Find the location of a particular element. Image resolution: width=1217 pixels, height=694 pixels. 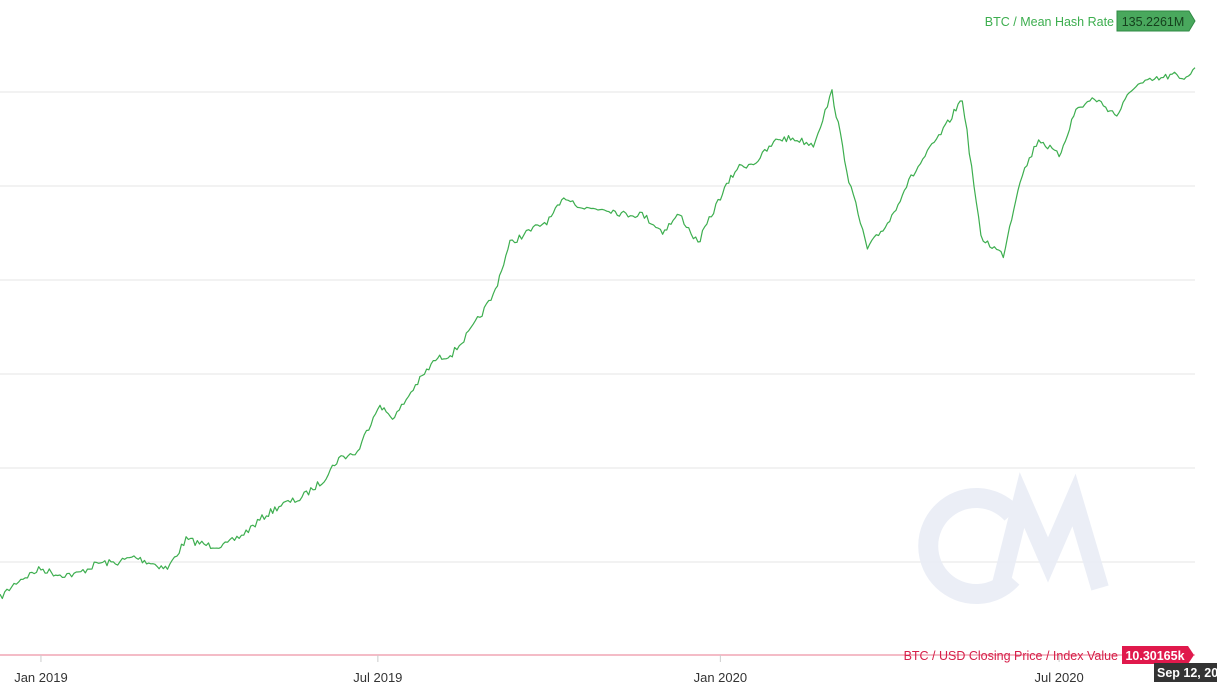

watermark-logo is located at coordinates (1013, 538).